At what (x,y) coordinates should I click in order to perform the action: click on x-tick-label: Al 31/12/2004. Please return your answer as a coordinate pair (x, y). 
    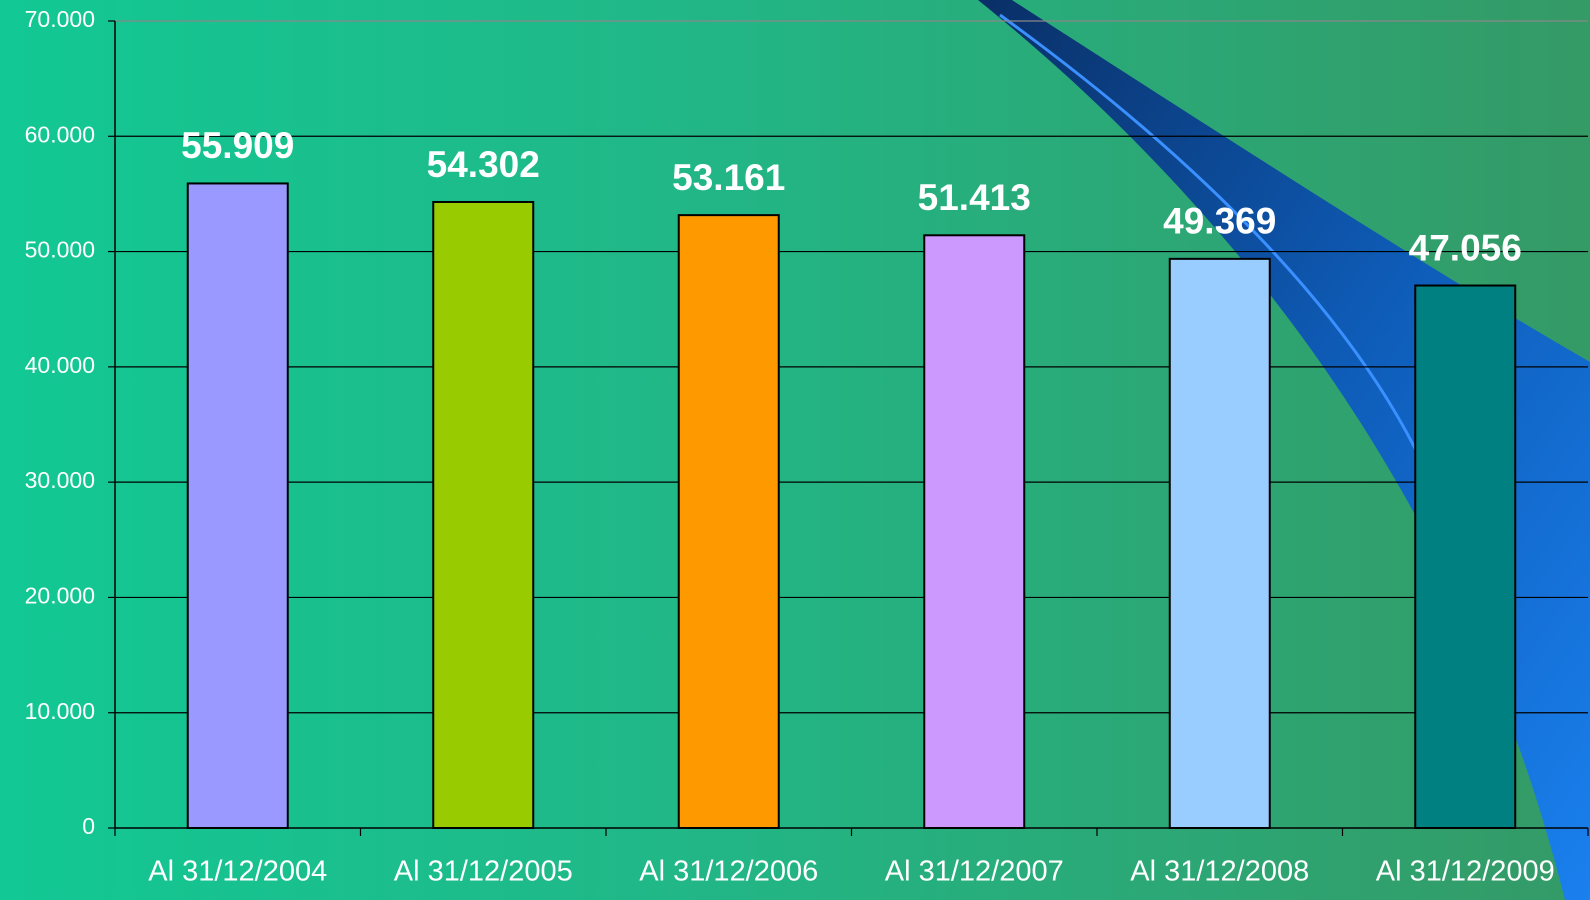
    Looking at the image, I should click on (237, 872).